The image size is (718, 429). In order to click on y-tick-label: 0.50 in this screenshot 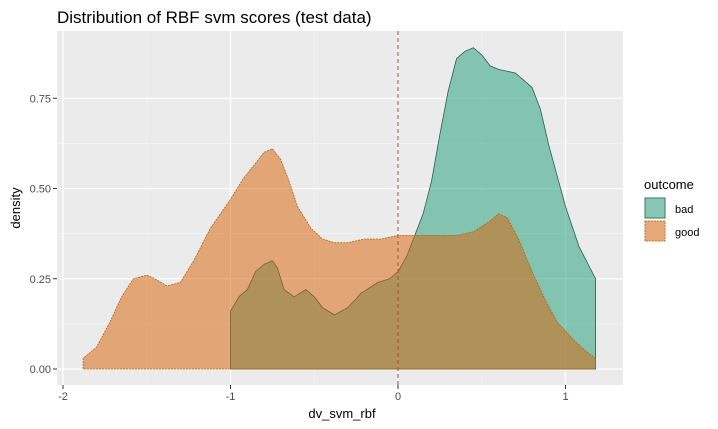, I will do `click(40, 190)`.